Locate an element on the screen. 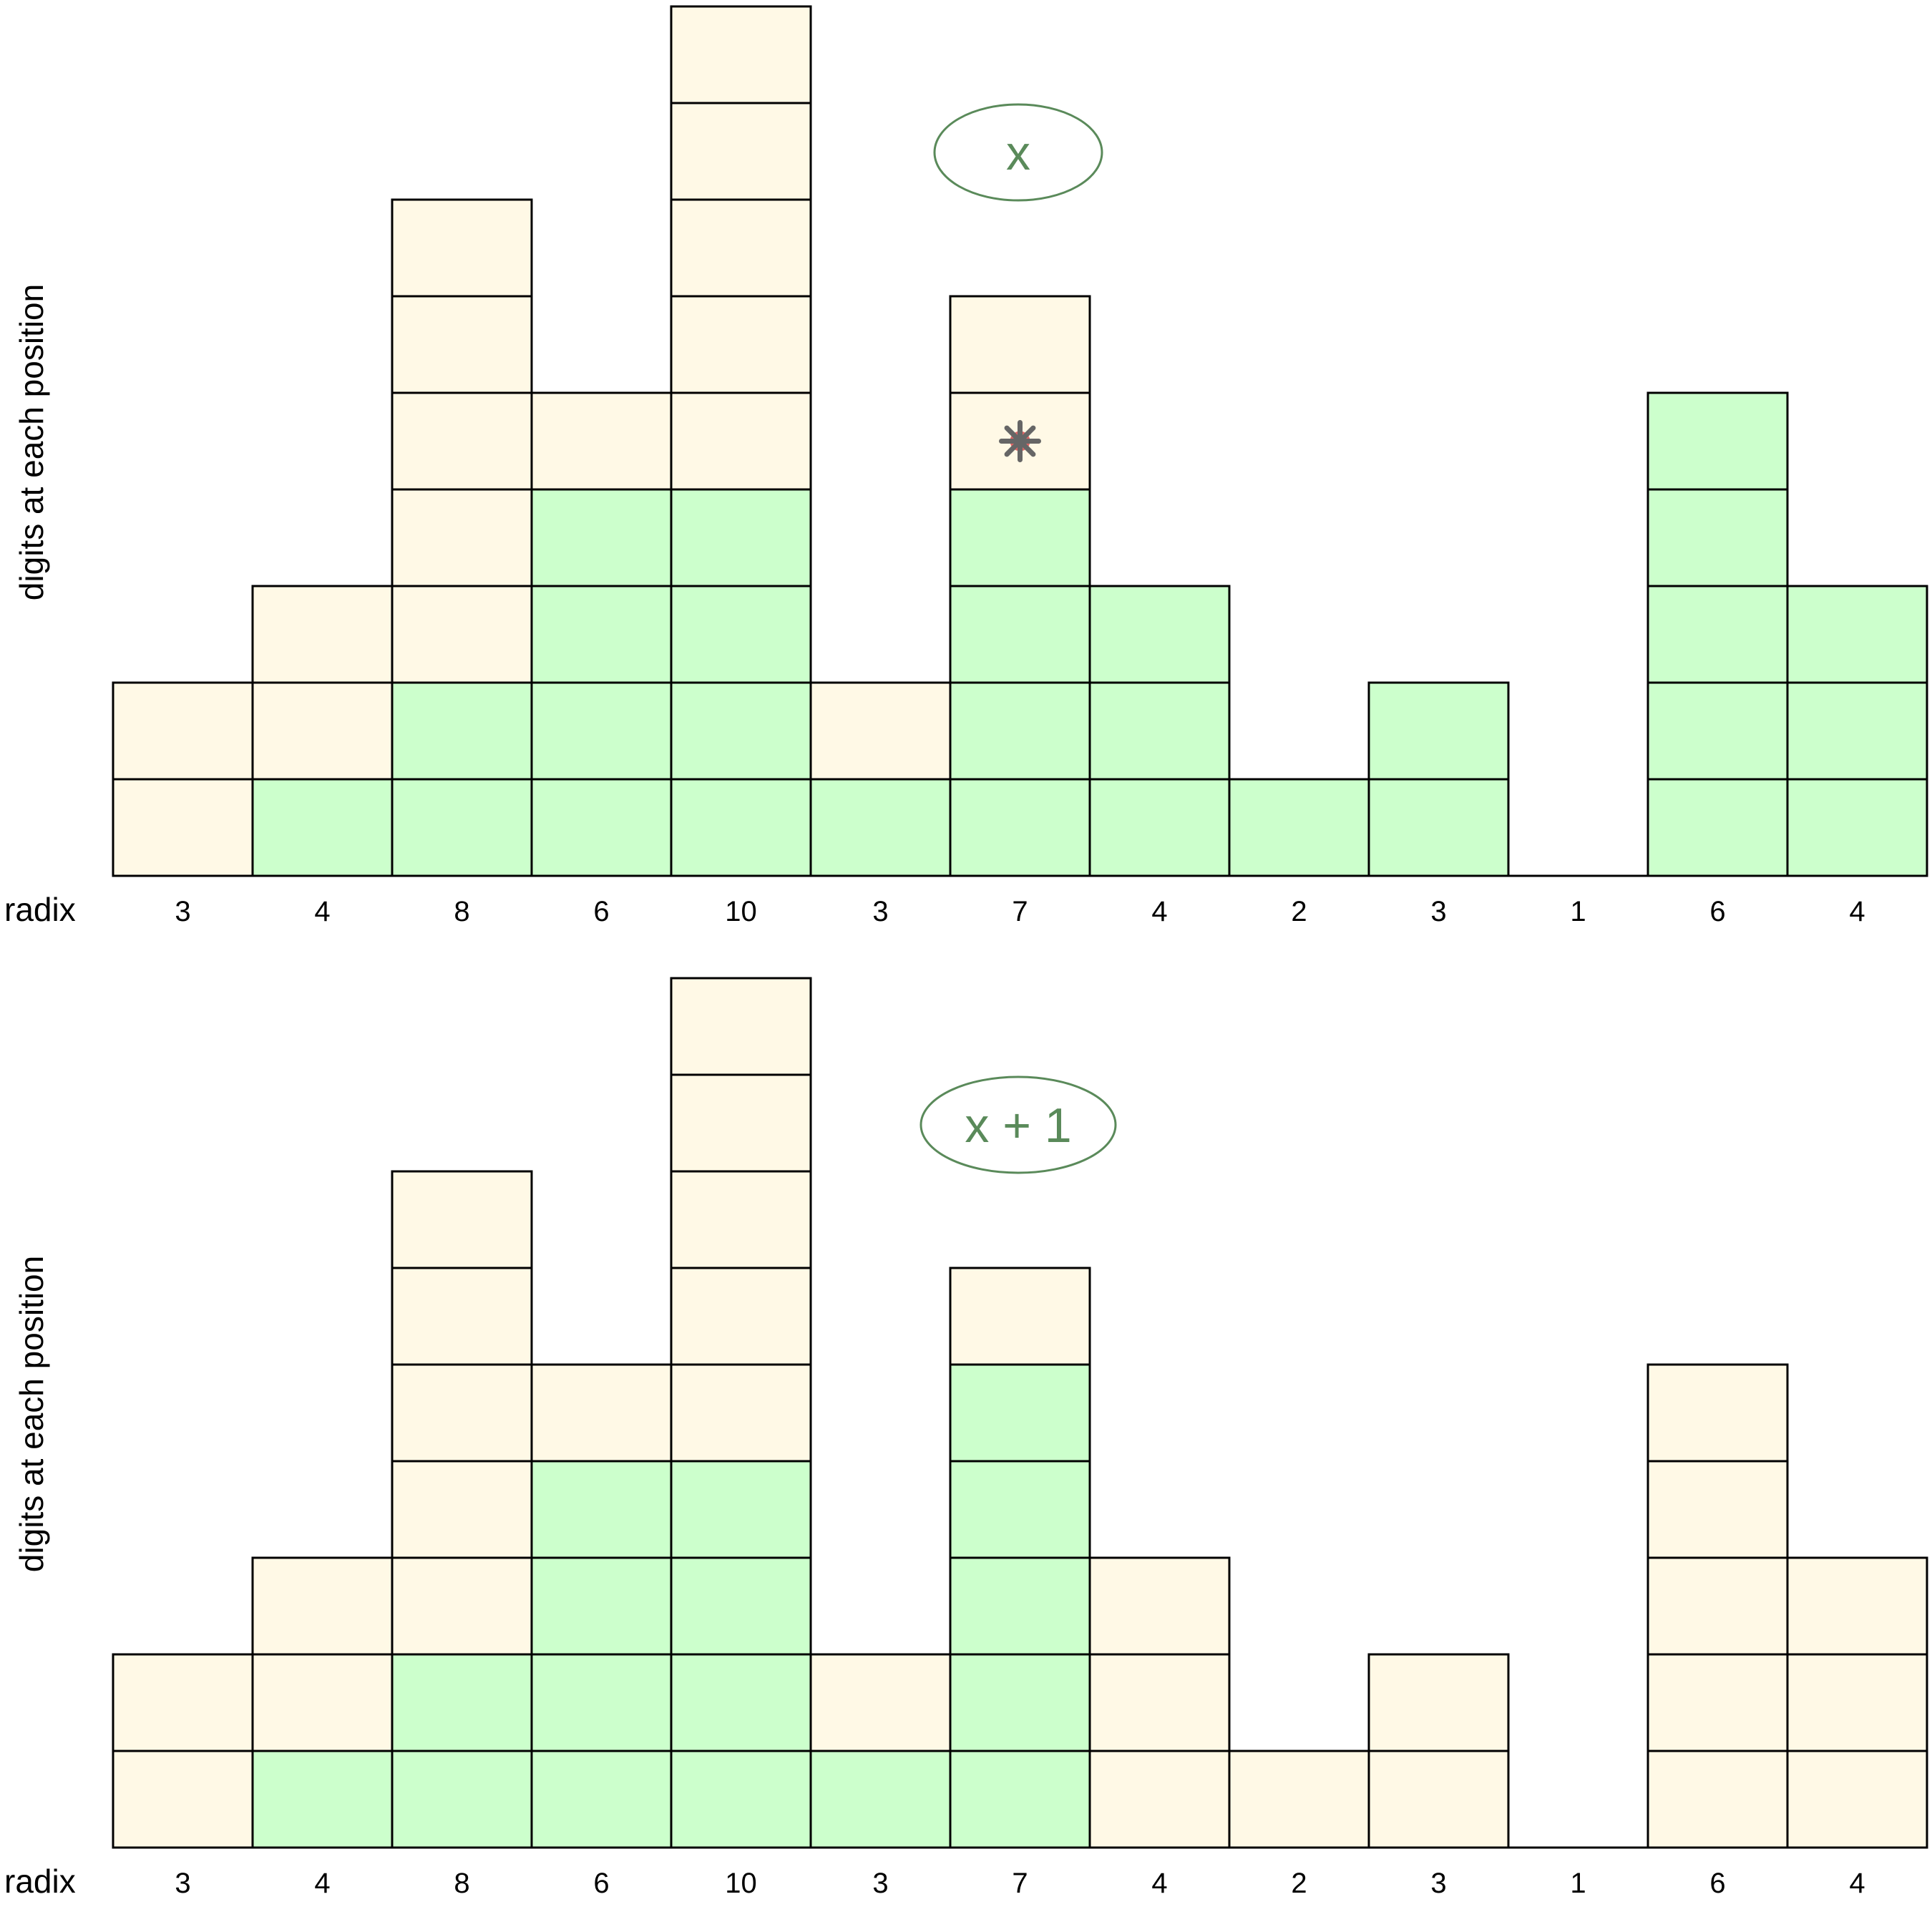  asterisk-stroke is located at coordinates (1020, 441).